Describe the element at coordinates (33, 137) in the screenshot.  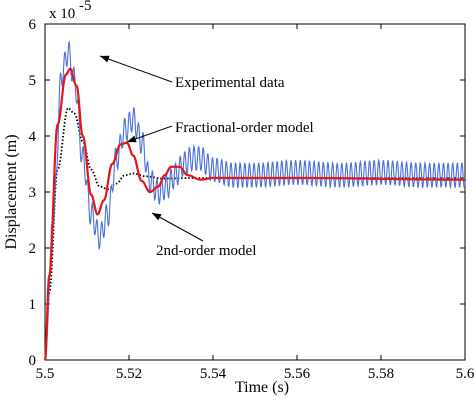
I see `y-tick-label: 4` at that location.